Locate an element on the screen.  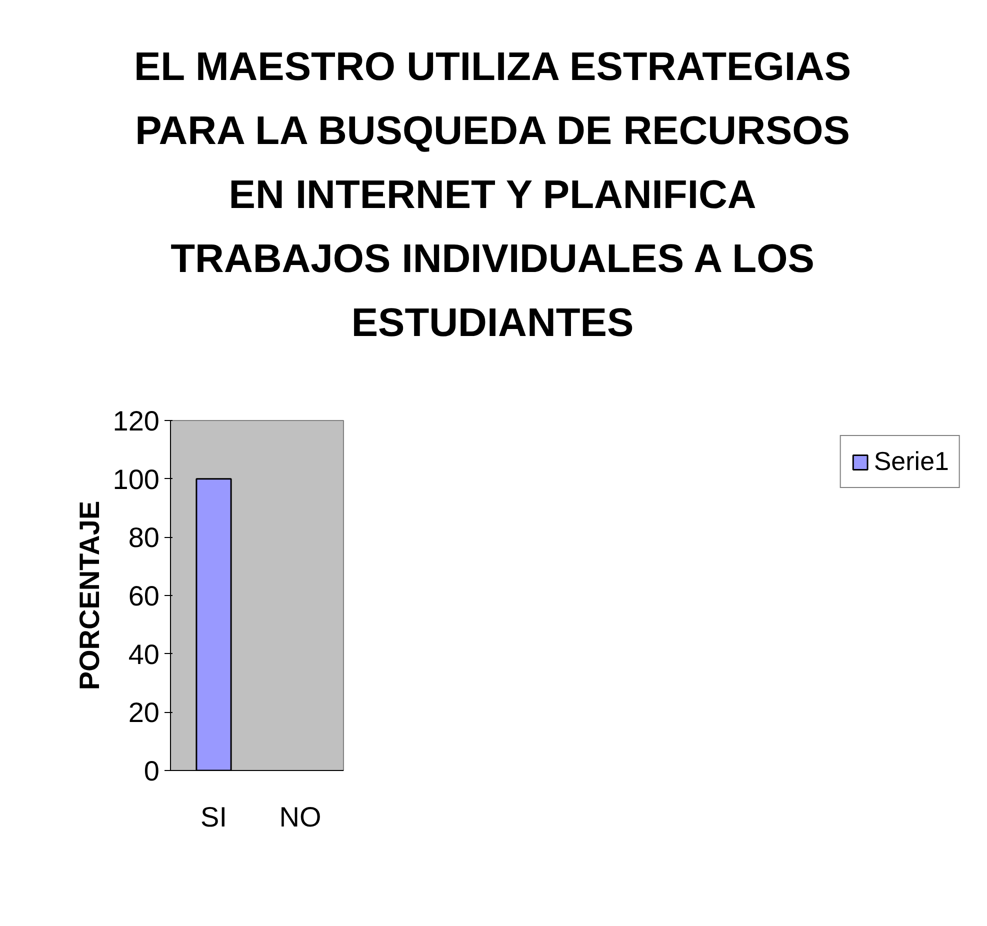
legend-label: Serie1 is located at coordinates (911, 461).